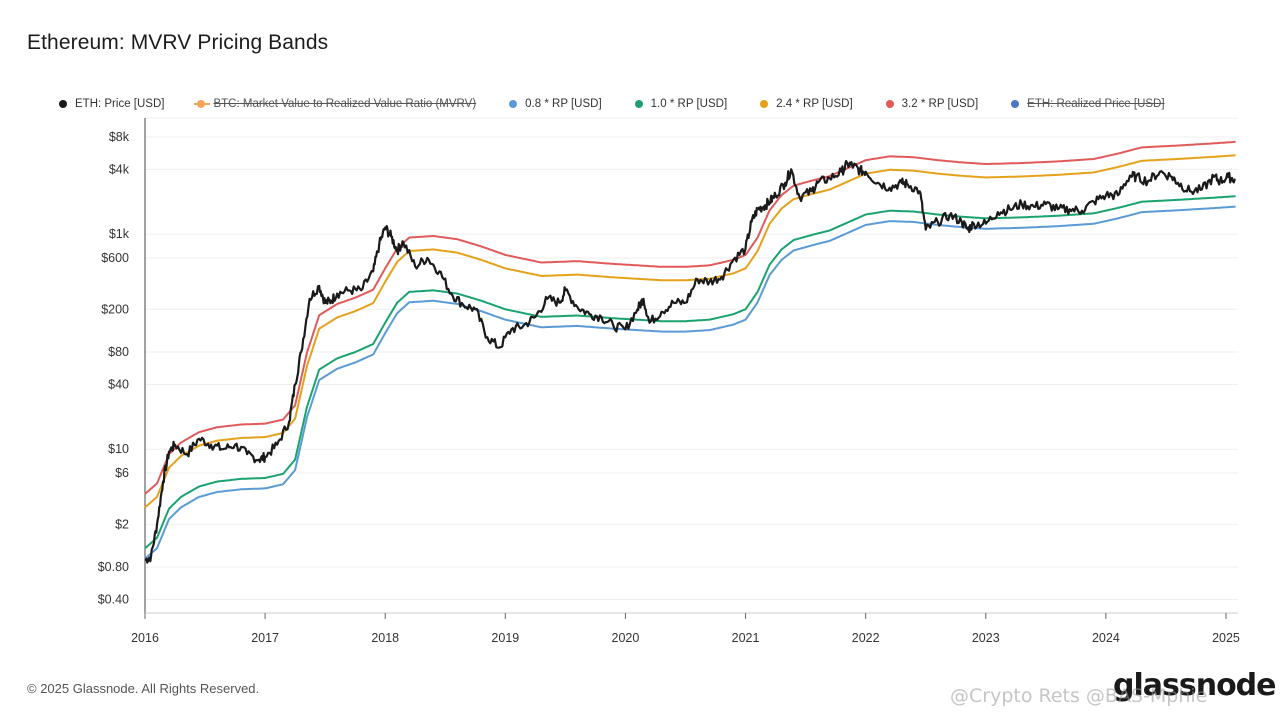  I want to click on y-tick-label: $0.40, so click(113, 600).